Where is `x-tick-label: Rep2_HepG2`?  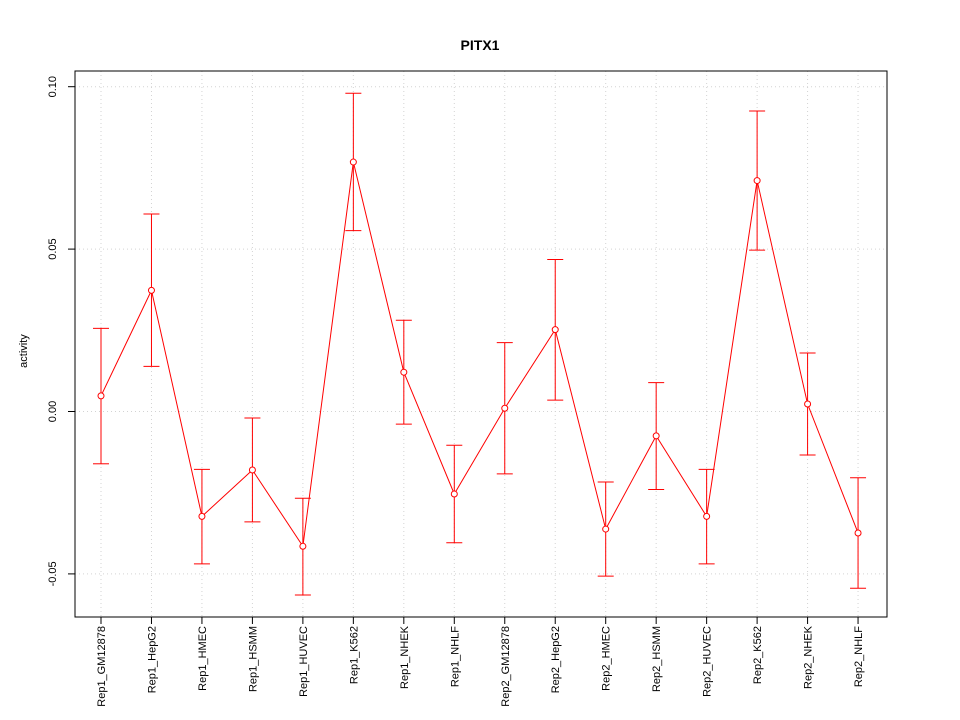 x-tick-label: Rep2_HepG2 is located at coordinates (556, 659).